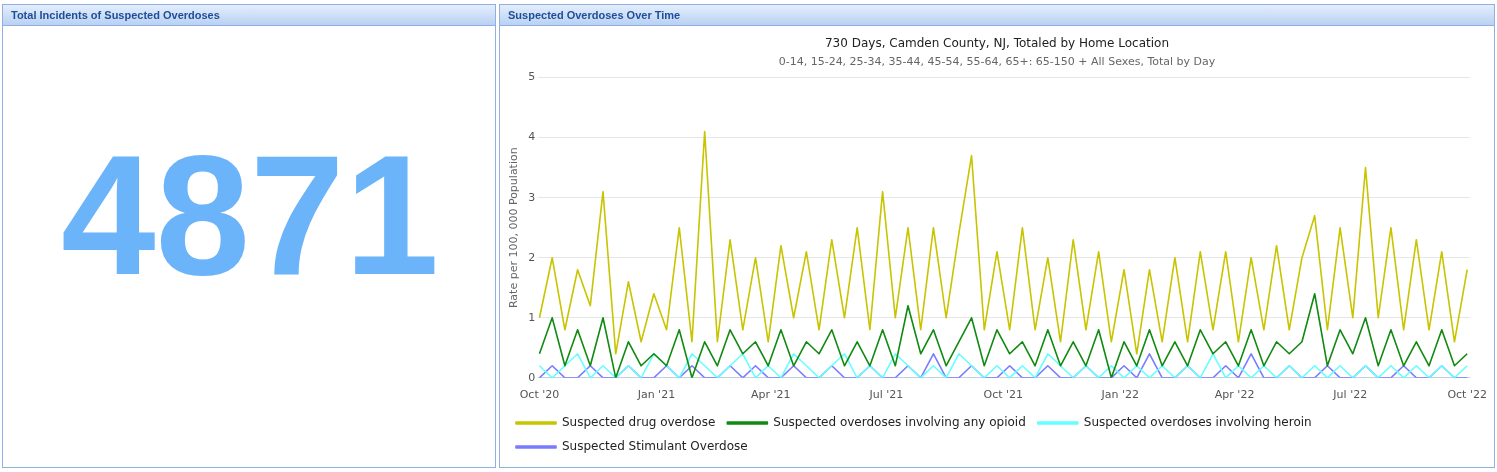 Image resolution: width=1497 pixels, height=472 pixels. I want to click on legend-label: Suspected Stimulant Overdose, so click(655, 446).